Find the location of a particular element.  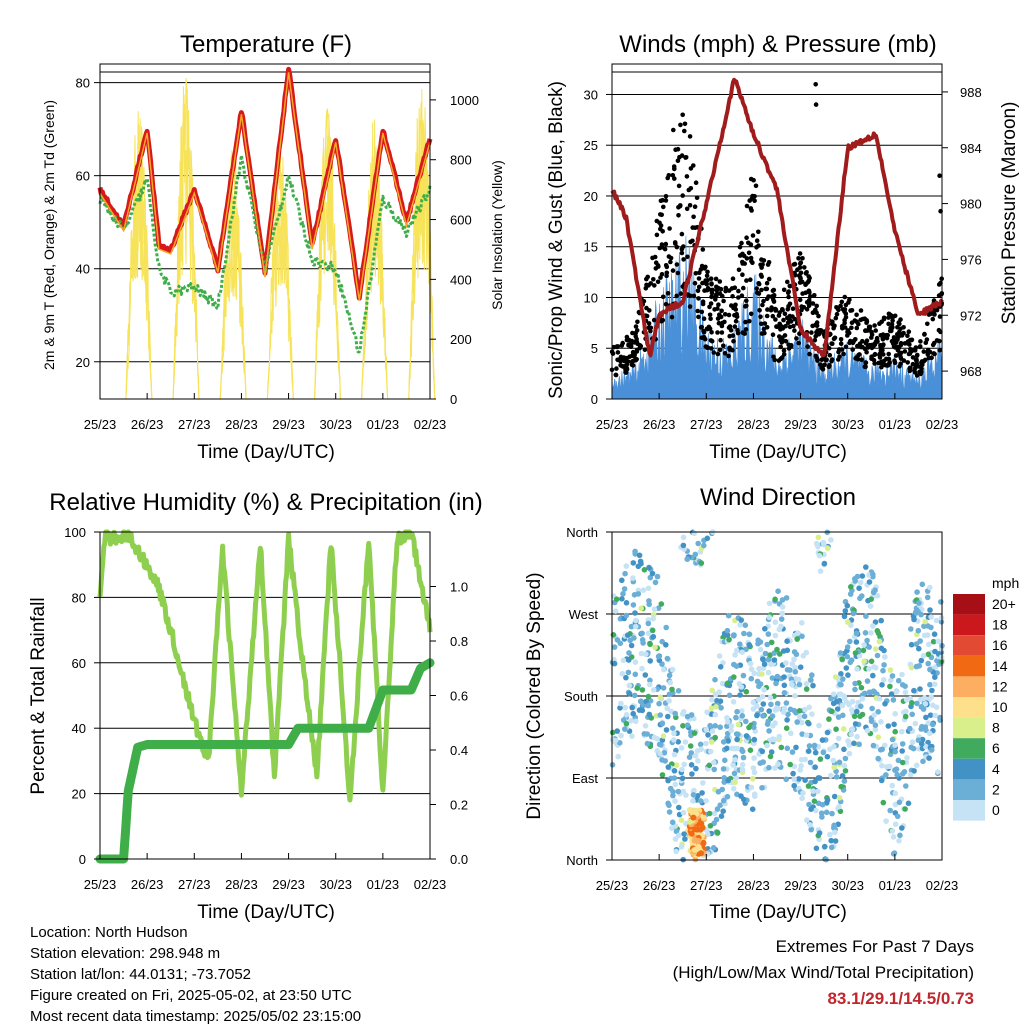

x-tick-label: 28/23 is located at coordinates (241, 424).